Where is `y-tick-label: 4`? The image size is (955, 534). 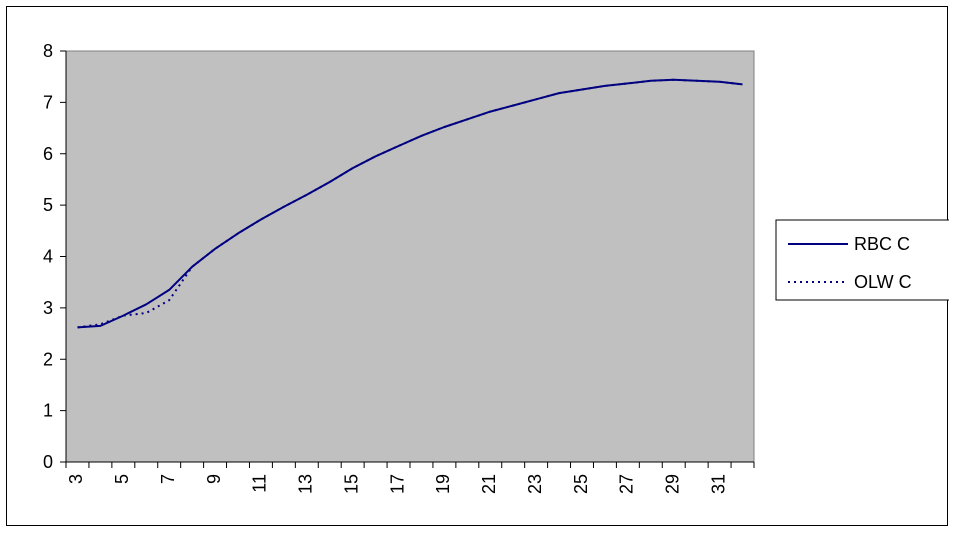
y-tick-label: 4 is located at coordinates (48, 257).